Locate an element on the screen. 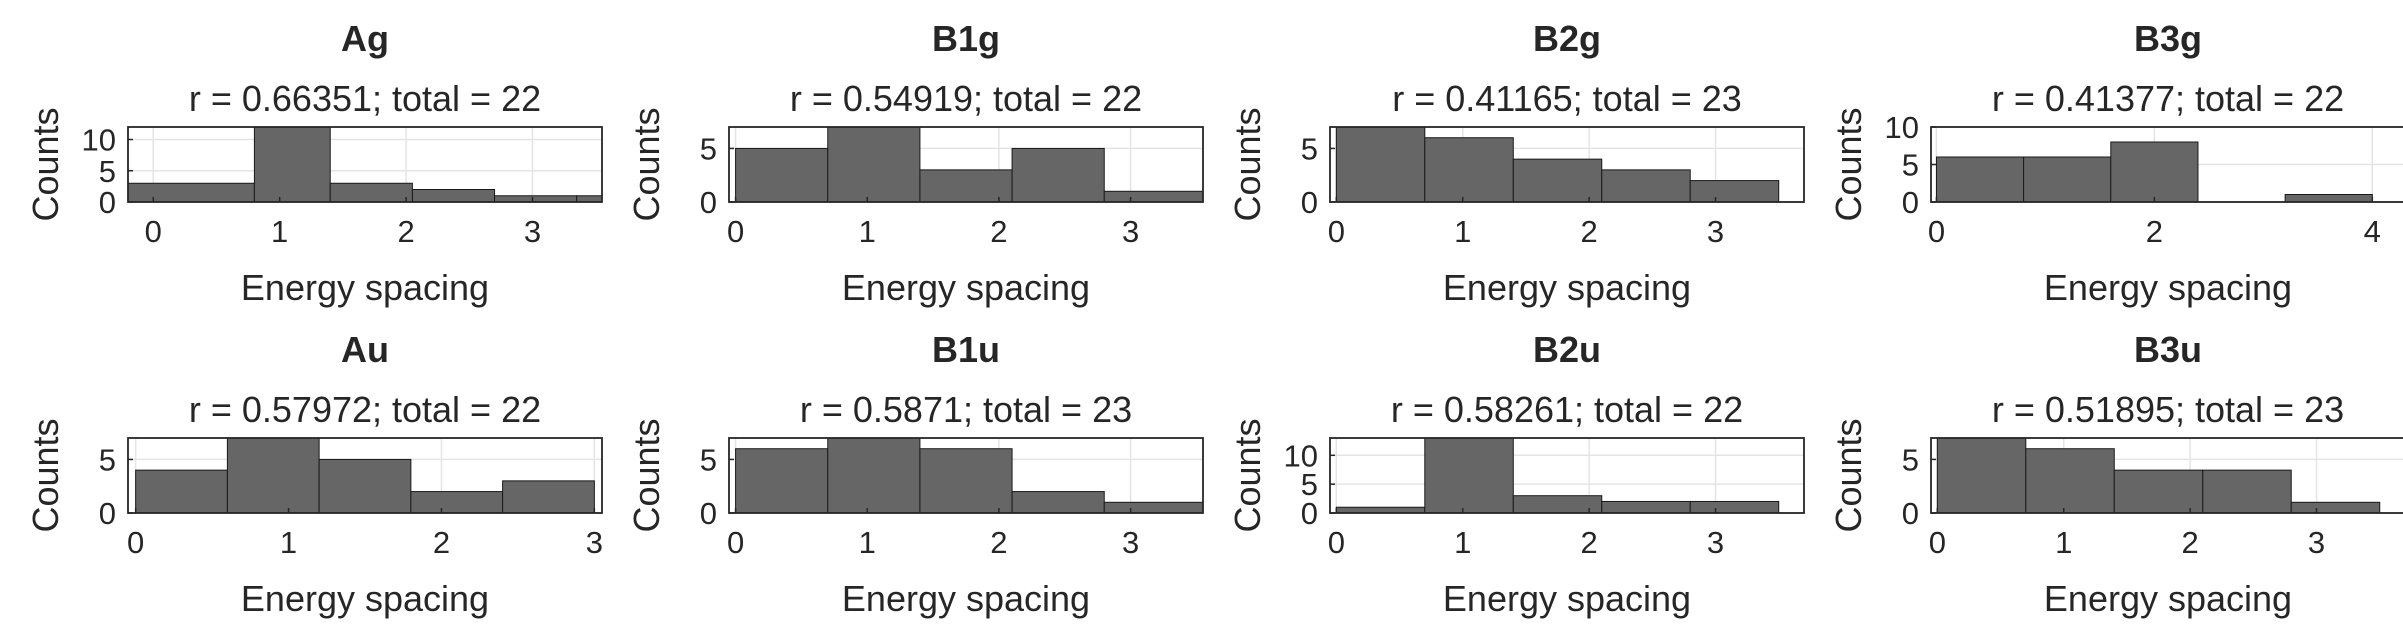 The height and width of the screenshot is (625, 2403). chart-title: B1g is located at coordinates (966, 38).